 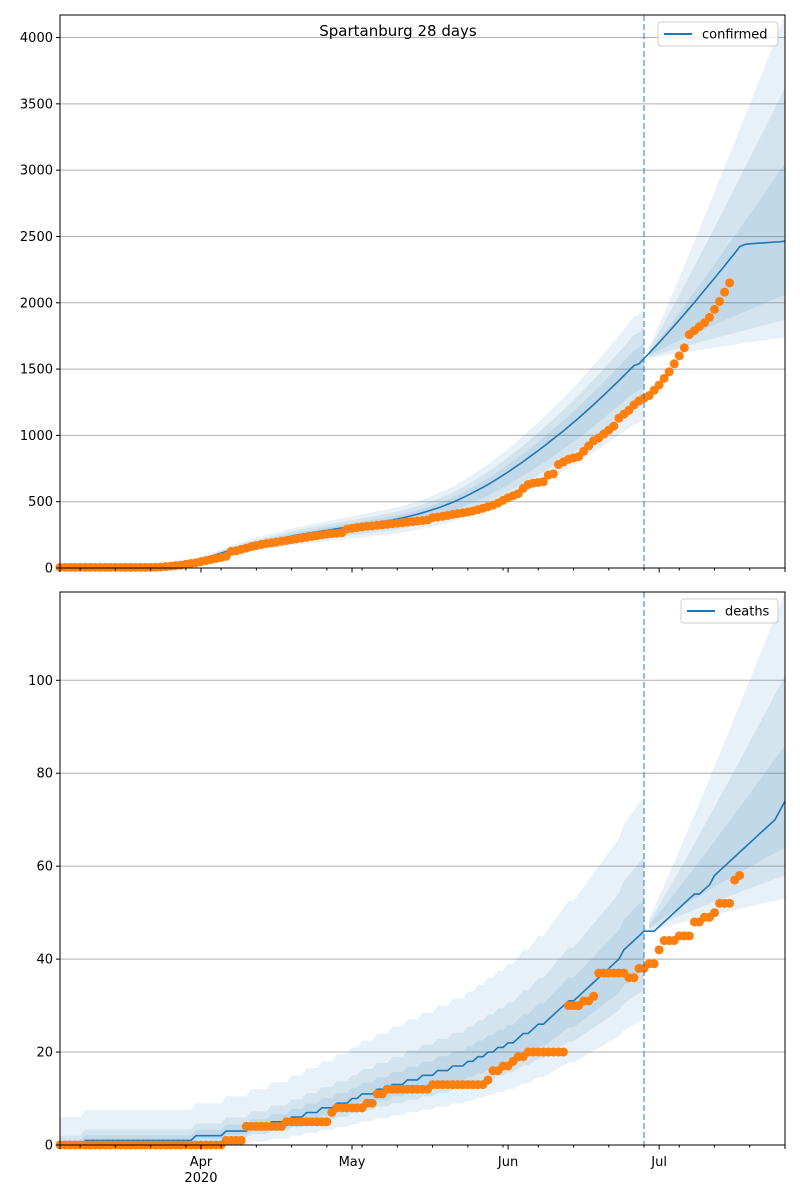 I want to click on y-tick-label: 2000, so click(x=36, y=303).